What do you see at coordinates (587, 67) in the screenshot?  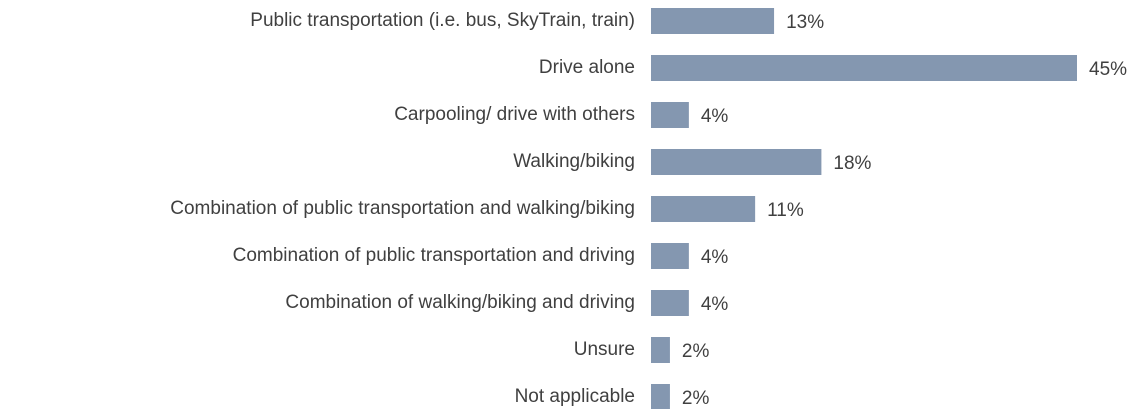 I see `category-label: Drive alone` at bounding box center [587, 67].